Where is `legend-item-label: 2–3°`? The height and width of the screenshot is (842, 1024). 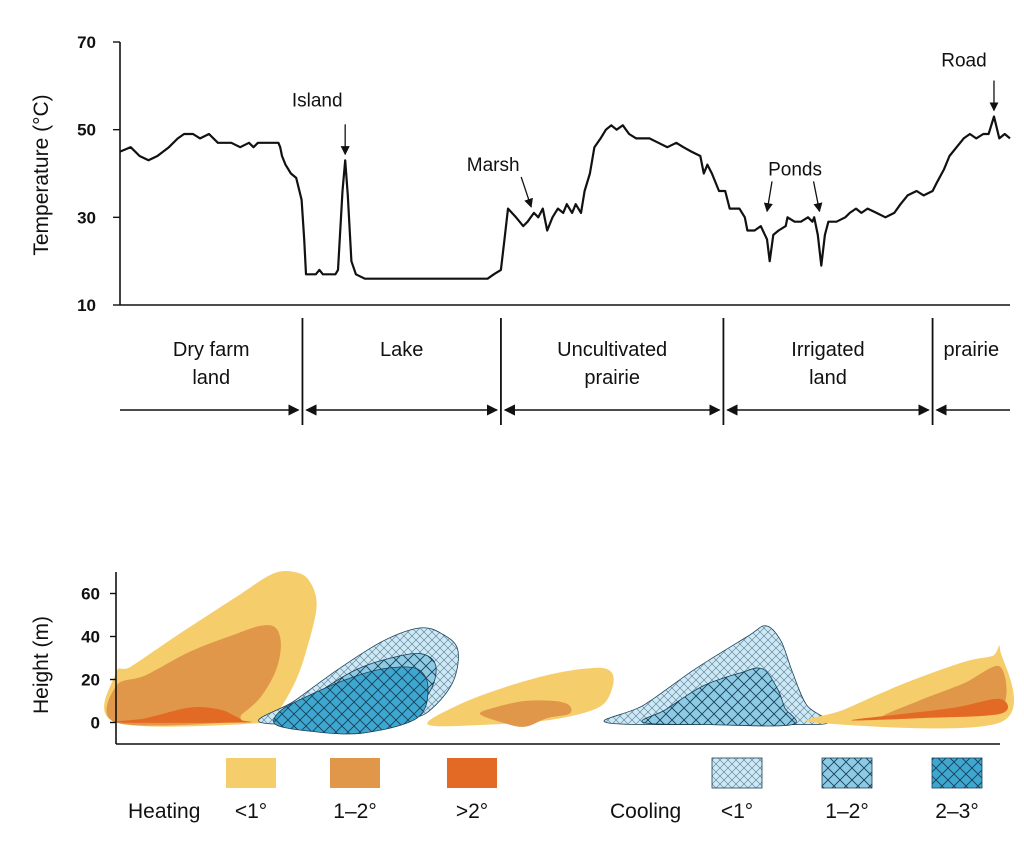
legend-item-label: 2–3° is located at coordinates (956, 811).